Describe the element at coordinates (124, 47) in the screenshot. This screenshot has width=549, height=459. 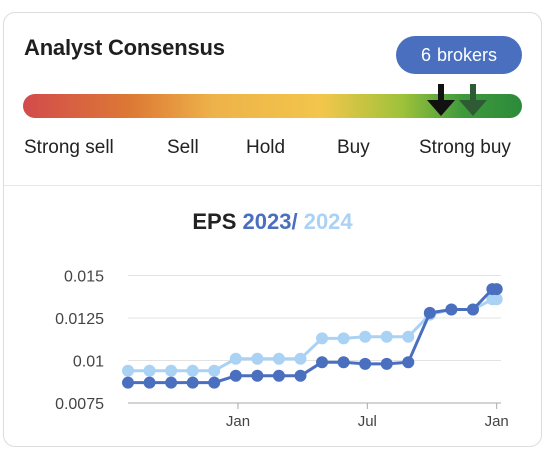
I see `card-title: Analyst Consensus` at that location.